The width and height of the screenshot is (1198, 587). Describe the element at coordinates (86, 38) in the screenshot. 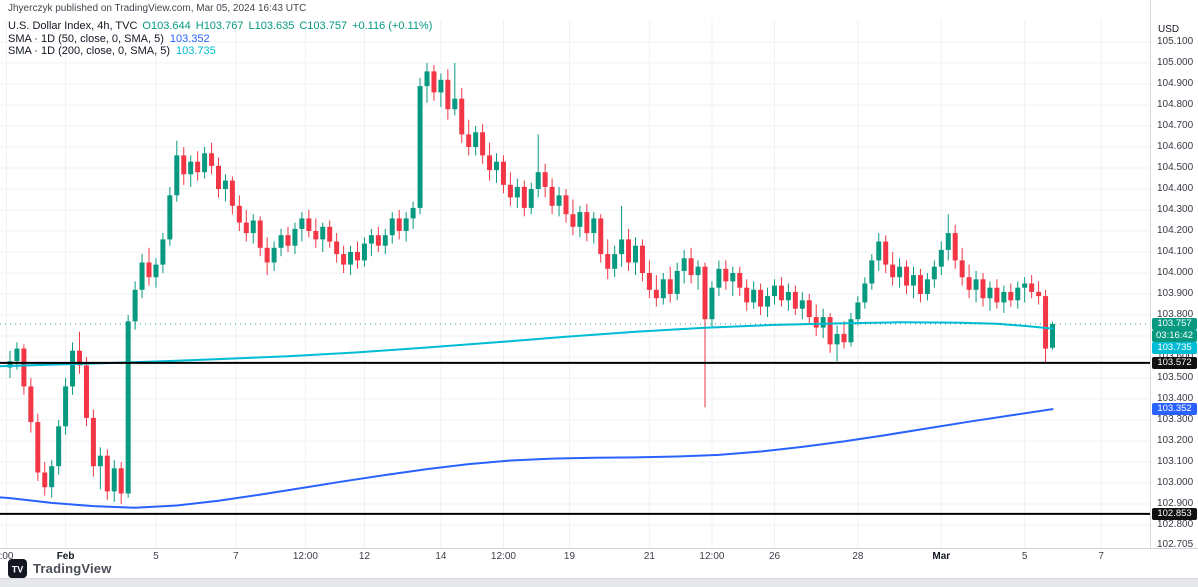

I see `indicator-name: SMA · 1D (50, close, 0, SMA, 5)` at that location.